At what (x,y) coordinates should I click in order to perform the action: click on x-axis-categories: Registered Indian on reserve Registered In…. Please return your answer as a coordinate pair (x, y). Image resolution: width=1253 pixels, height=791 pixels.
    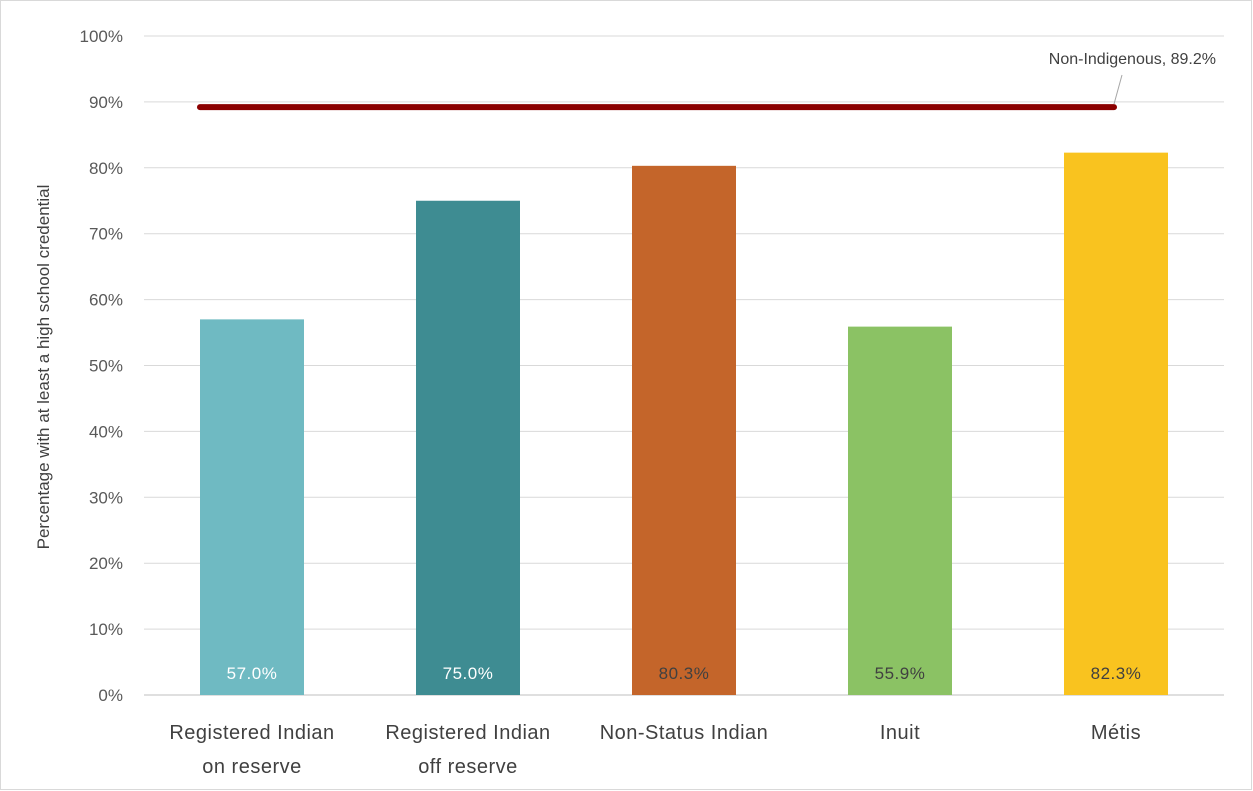
    Looking at the image, I should click on (655, 750).